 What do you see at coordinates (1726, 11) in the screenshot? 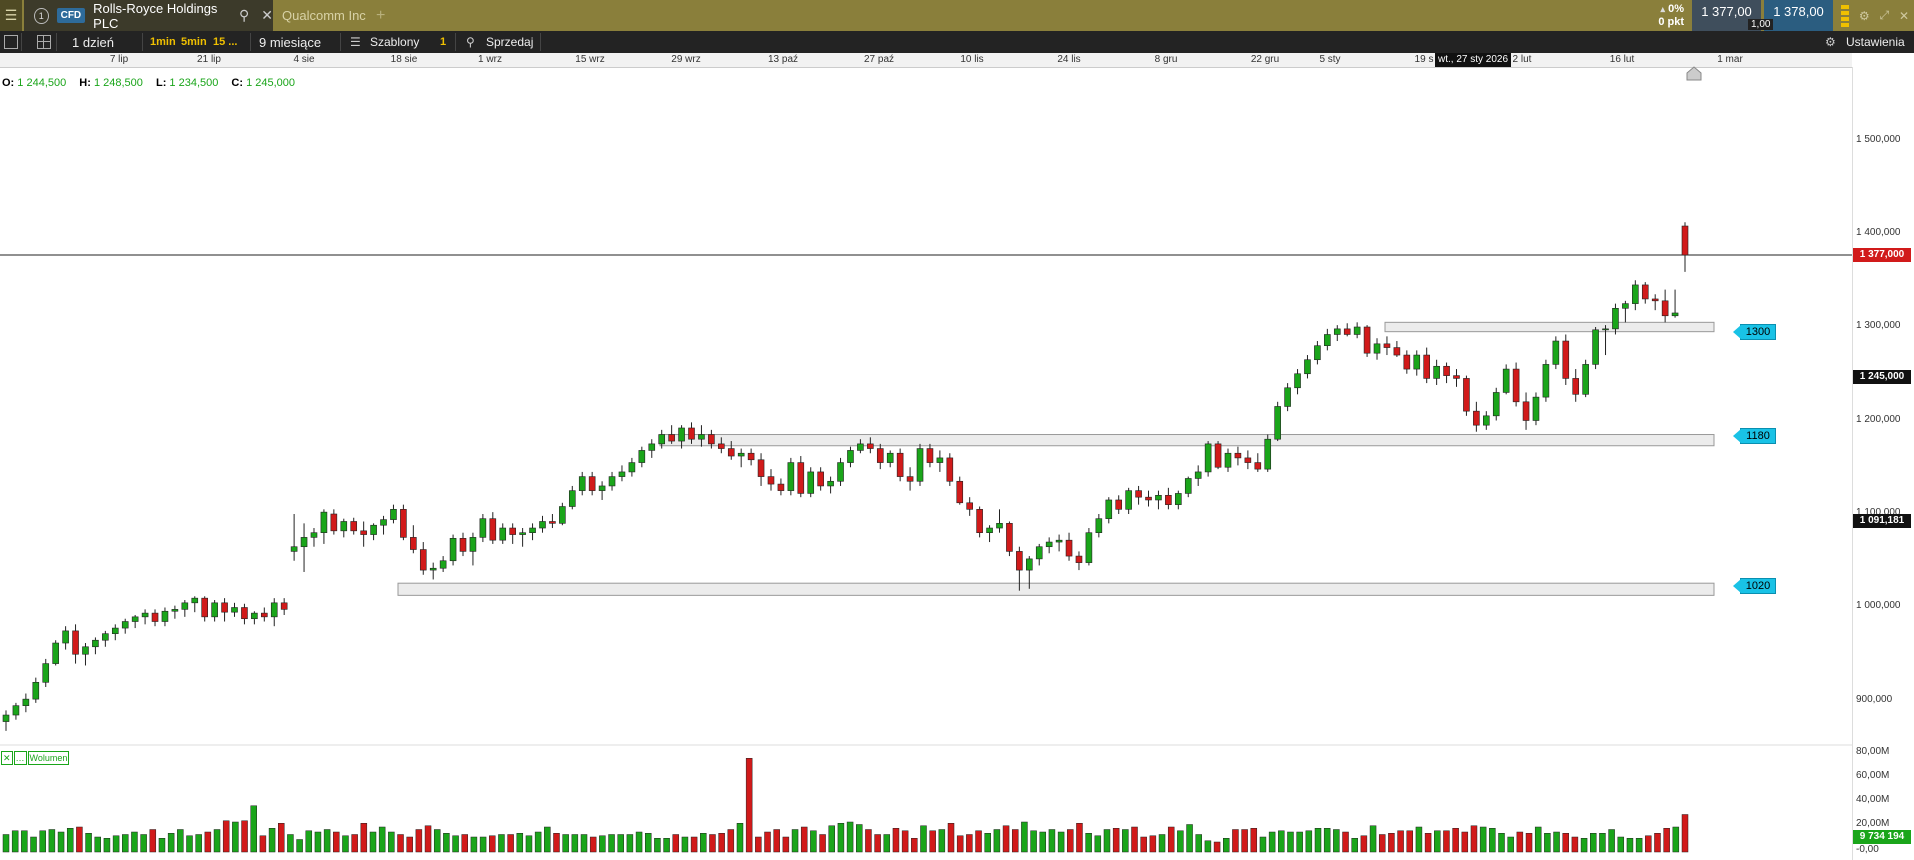
I see `sell-price: 1 377,00` at bounding box center [1726, 11].